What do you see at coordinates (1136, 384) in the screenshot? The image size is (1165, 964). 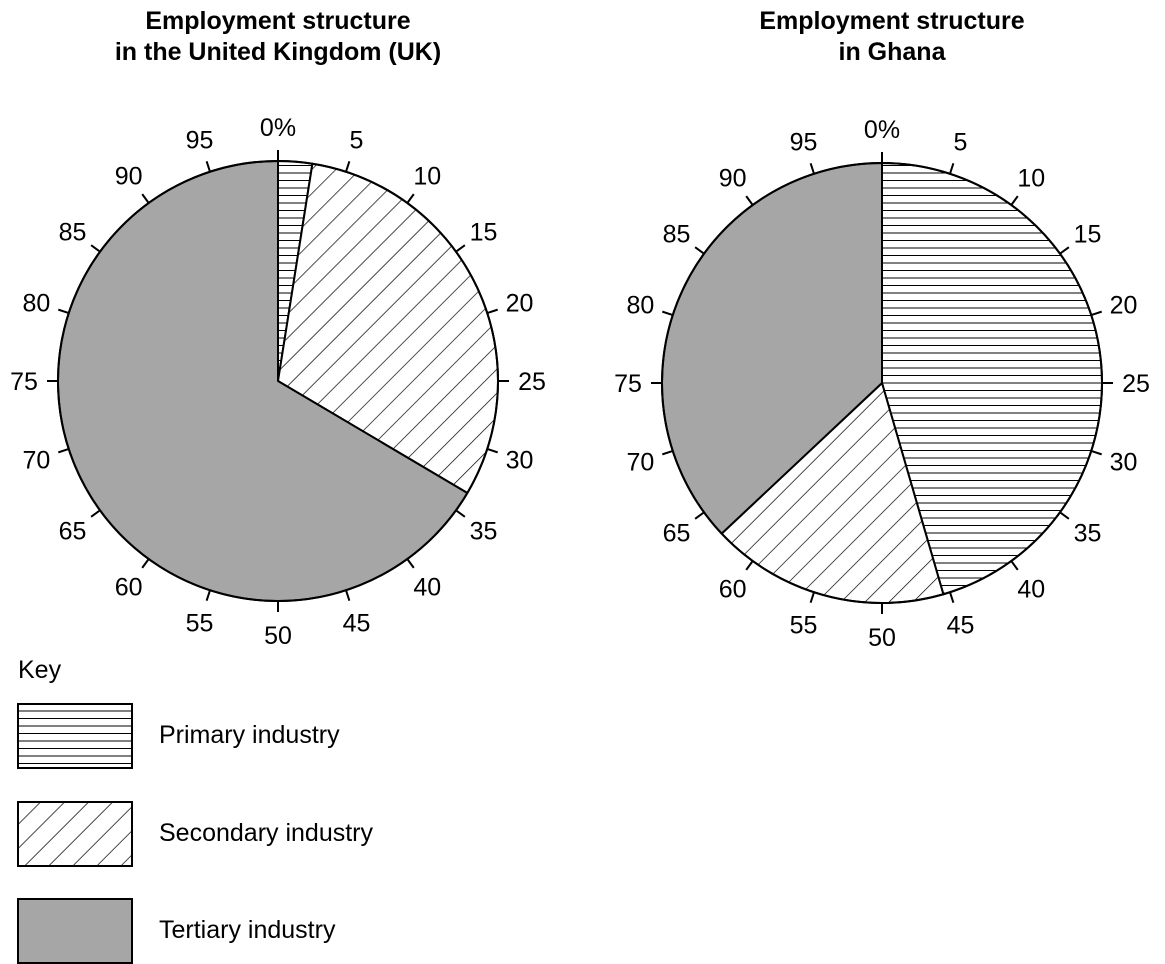 I see `tick-label-ghana-5: 25` at bounding box center [1136, 384].